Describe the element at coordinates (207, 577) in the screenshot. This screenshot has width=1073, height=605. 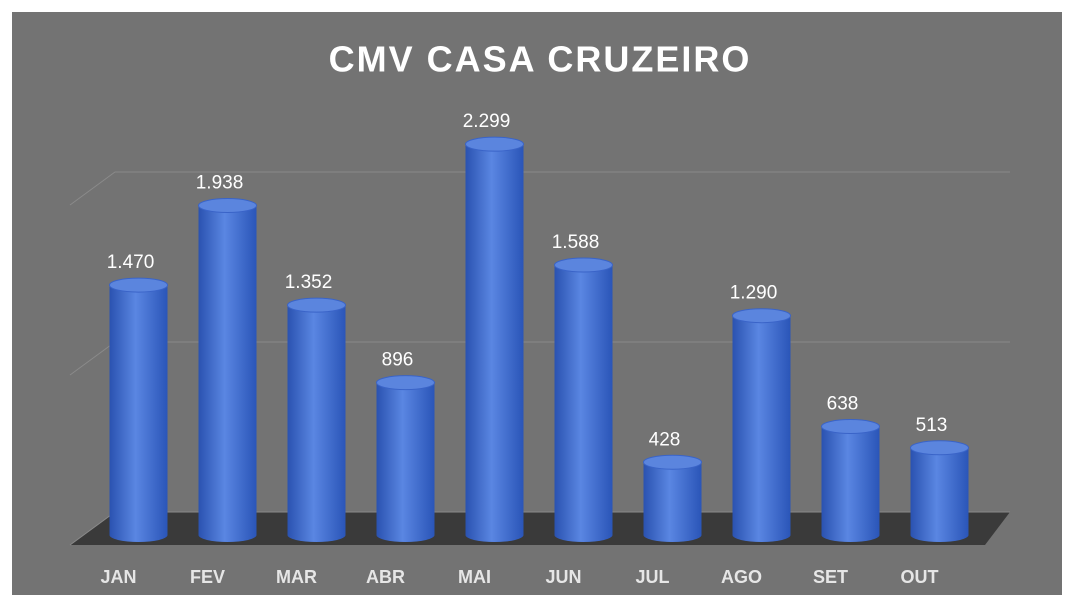
I see `x-tick-label: FEV` at that location.